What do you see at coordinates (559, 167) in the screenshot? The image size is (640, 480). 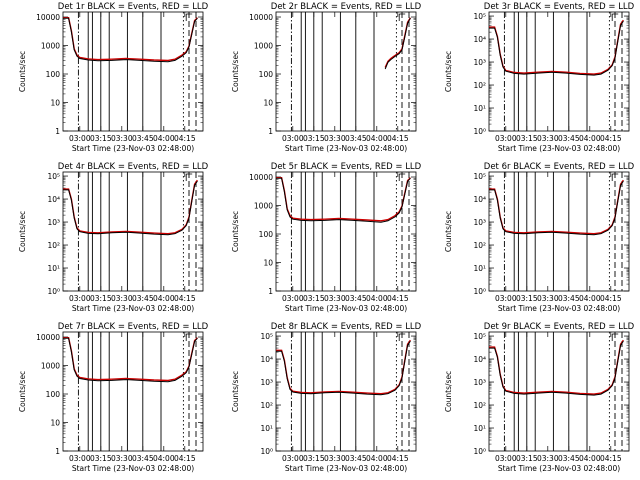 I see `panel-title: Det 6r BLACK = Events, RED = LLD` at bounding box center [559, 167].